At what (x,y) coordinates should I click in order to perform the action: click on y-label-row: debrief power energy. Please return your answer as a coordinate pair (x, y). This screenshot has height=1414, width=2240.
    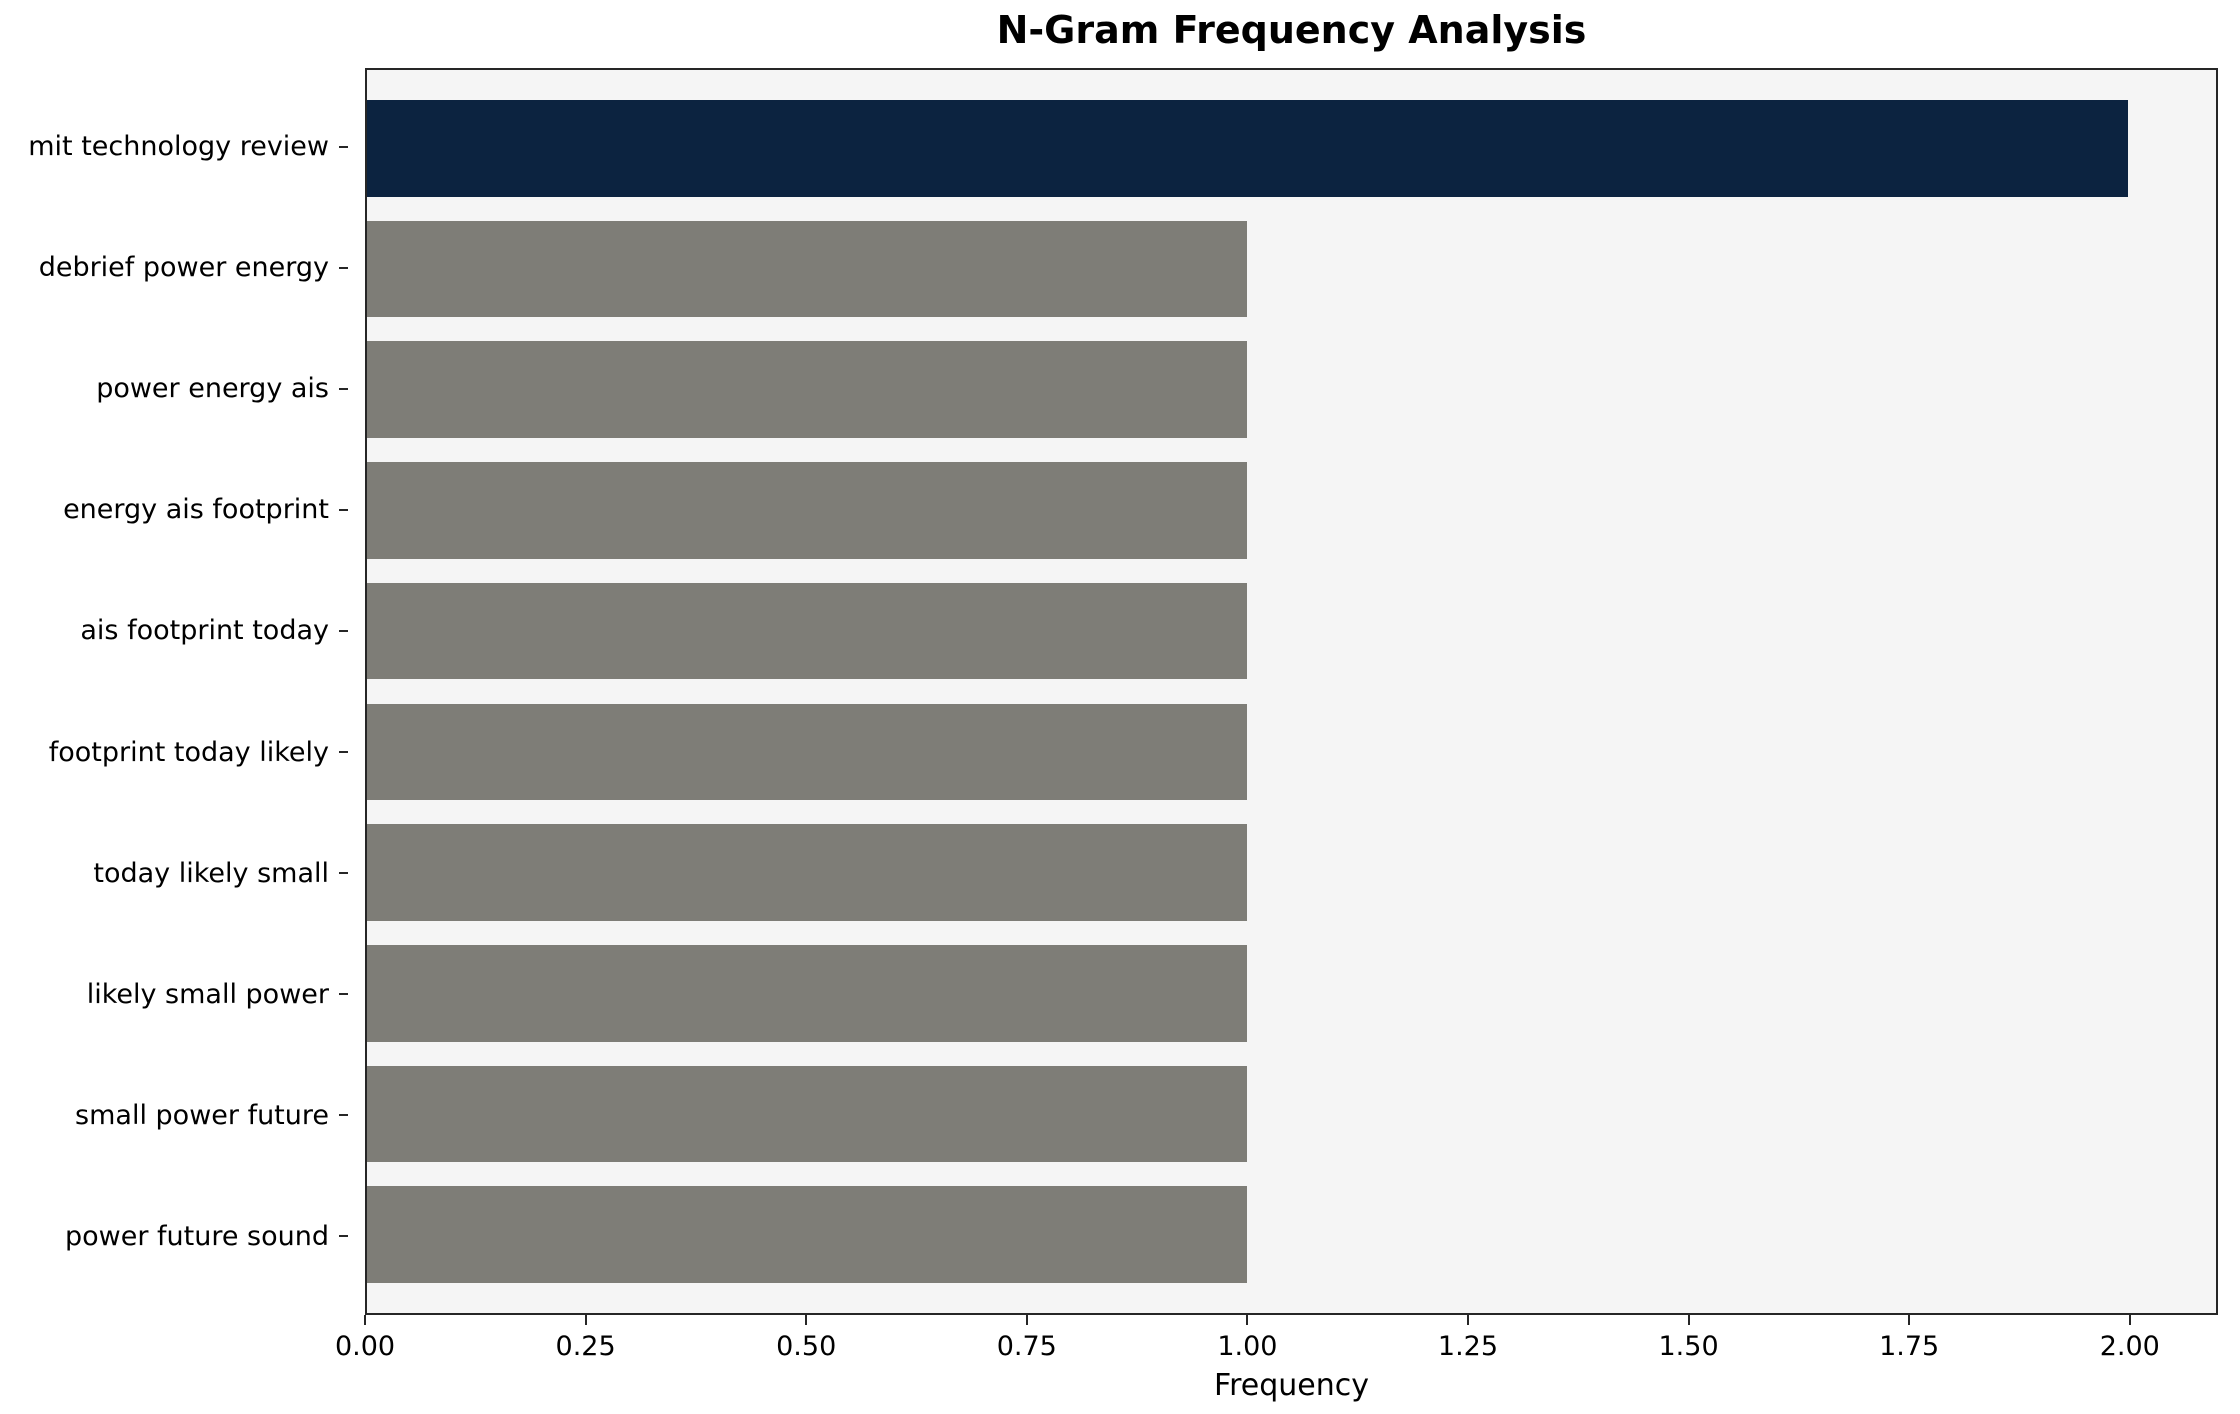
    Looking at the image, I should click on (176, 267).